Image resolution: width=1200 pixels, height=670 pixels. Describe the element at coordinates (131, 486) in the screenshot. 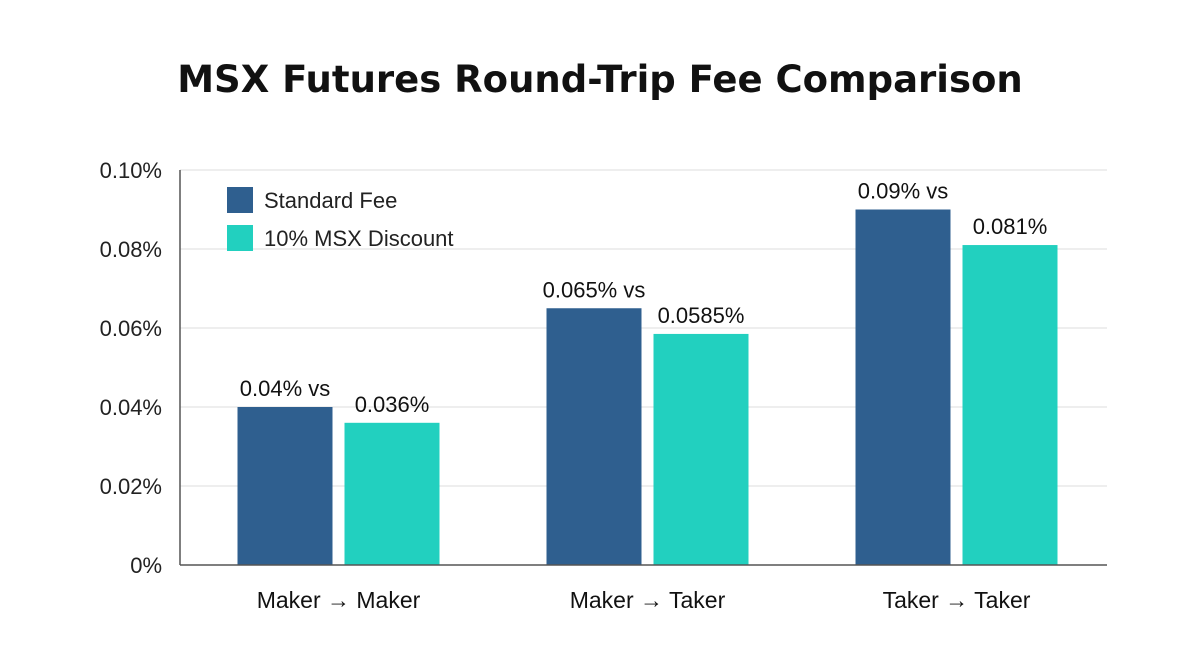

I see `y-tick-label: 0.02%` at that location.